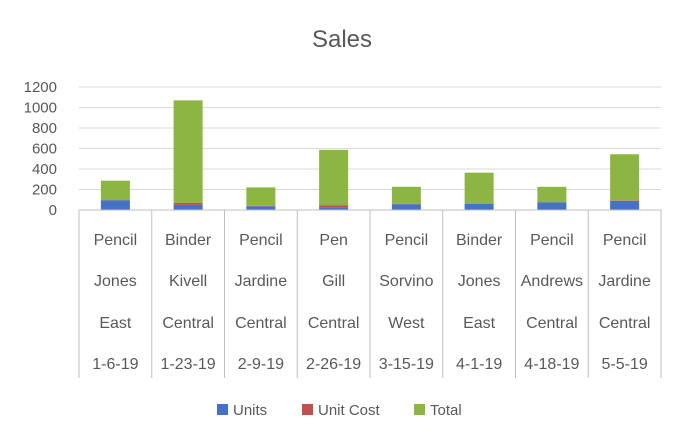 The width and height of the screenshot is (680, 437). Describe the element at coordinates (333, 364) in the screenshot. I see `category-label: 2-26-19` at that location.